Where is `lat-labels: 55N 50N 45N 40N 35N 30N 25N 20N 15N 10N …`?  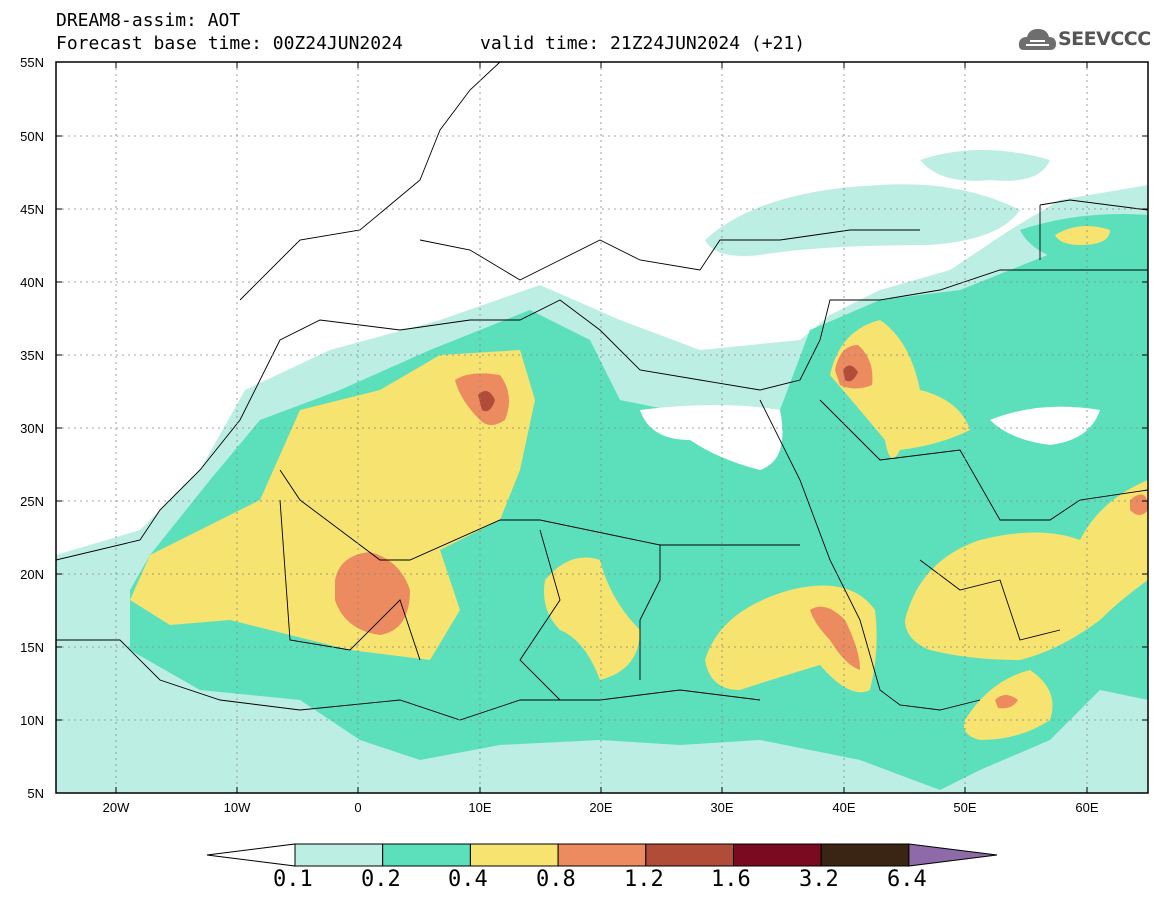
lat-labels: 55N 50N 45N 40N 35N 30N 25N 20N 15N 10N … is located at coordinates (32, 428).